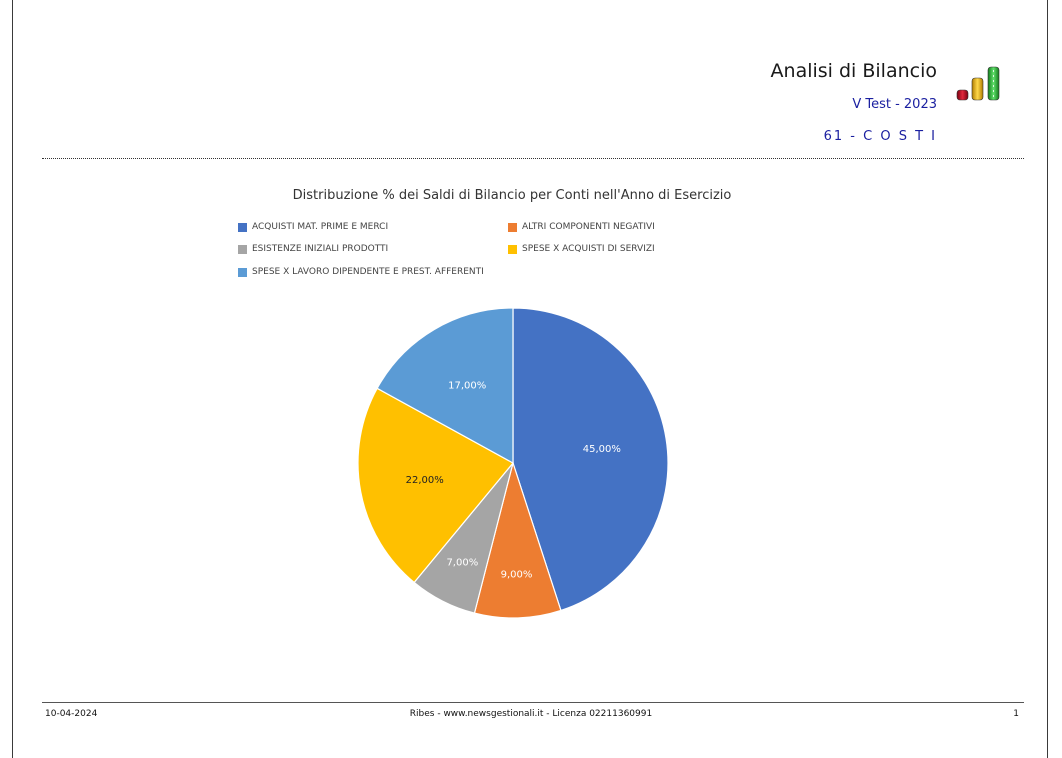 The width and height of the screenshot is (1062, 758). Describe the element at coordinates (425, 480) in the screenshot. I see `pie-data-label: 22,00%` at that location.